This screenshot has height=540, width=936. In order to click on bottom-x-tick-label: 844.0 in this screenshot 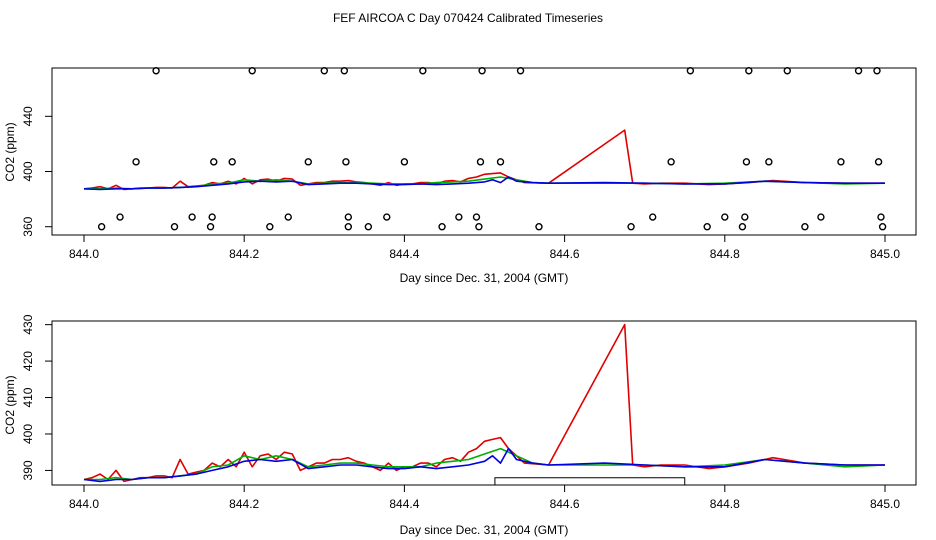, I will do `click(84, 504)`.